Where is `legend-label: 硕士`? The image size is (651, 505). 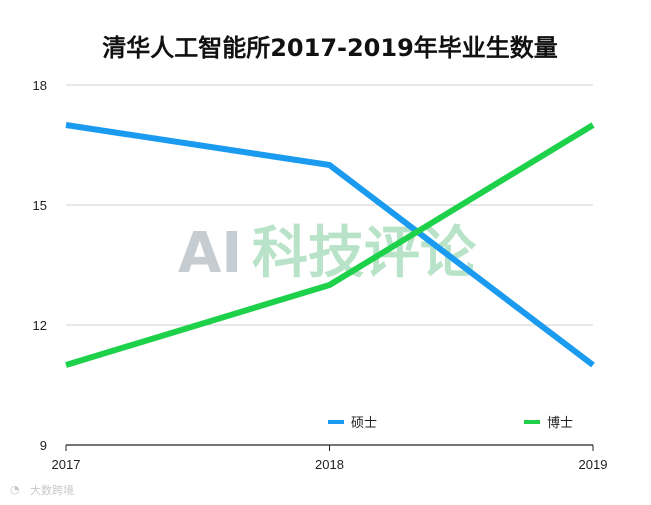 legend-label: 硕士 is located at coordinates (364, 423).